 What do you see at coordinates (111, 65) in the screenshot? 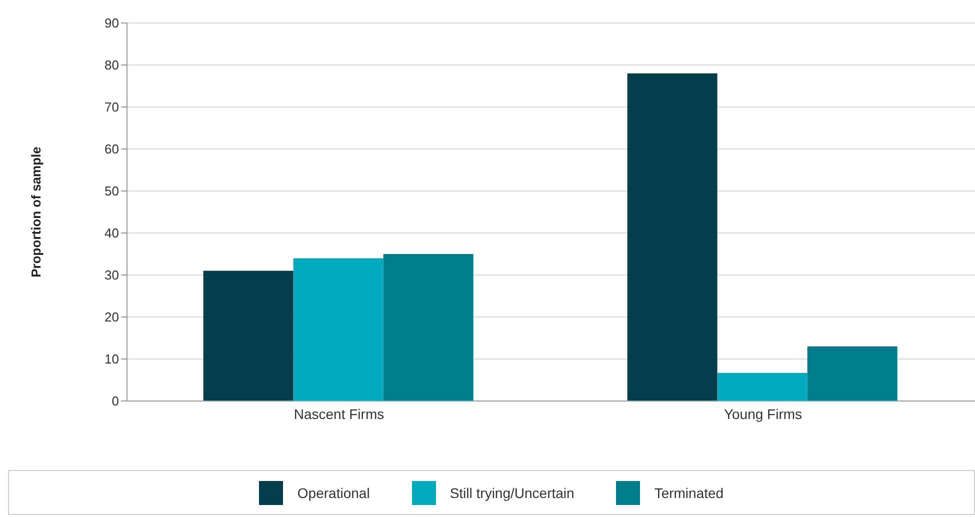
I see `y-tick-label: 80` at bounding box center [111, 65].